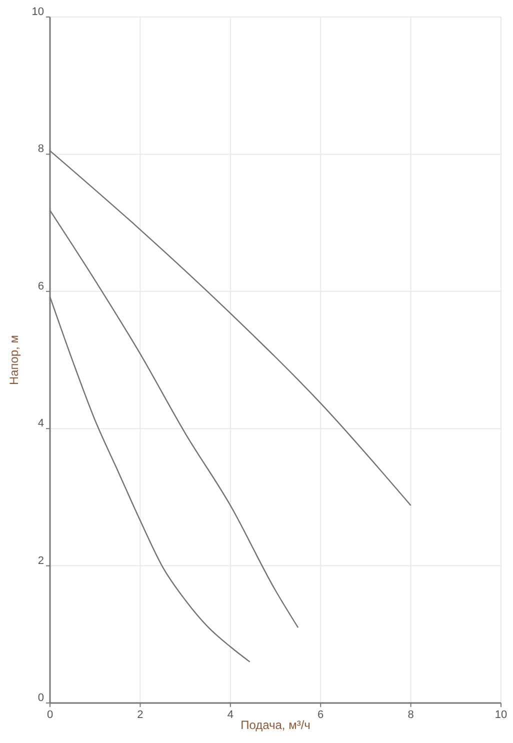 This screenshot has height=743, width=513. Describe the element at coordinates (140, 715) in the screenshot. I see `x-tick-label: 2` at that location.